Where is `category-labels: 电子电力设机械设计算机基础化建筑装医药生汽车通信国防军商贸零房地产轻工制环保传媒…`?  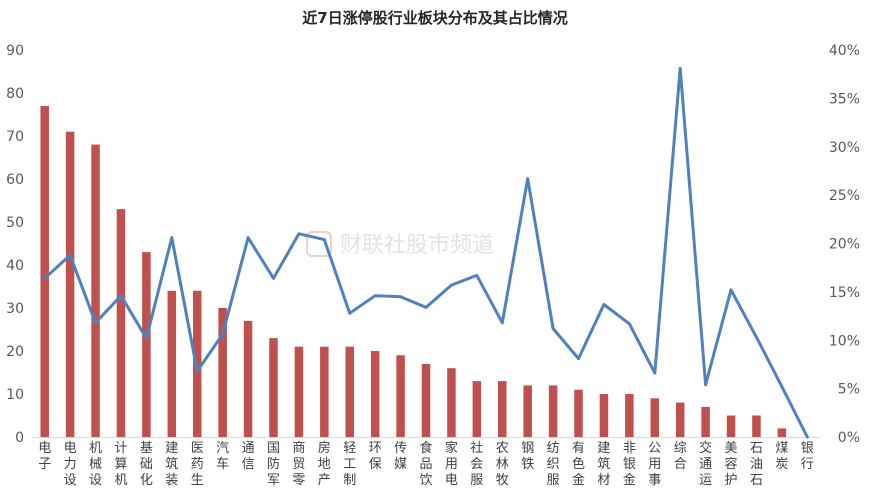 category-labels: 电子电力设机械设计算机基础化建筑装医药生汽车通信国防军商贸零房地产轻工制环保传媒… is located at coordinates (426, 464).